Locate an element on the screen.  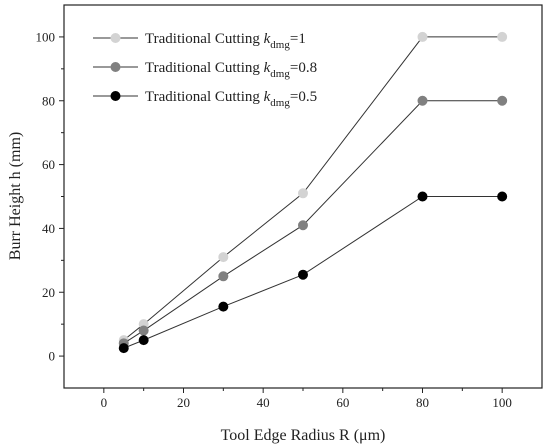
x-axis: 0 20 40 60 80 100 is located at coordinates (306, 399).